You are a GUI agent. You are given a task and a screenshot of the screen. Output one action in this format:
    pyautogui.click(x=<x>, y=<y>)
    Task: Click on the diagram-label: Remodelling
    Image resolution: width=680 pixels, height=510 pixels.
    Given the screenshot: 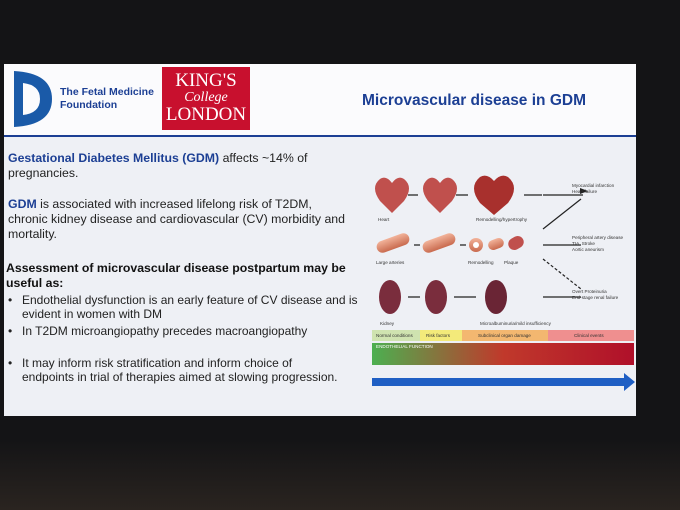 What is the action you would take?
    pyautogui.click(x=481, y=262)
    